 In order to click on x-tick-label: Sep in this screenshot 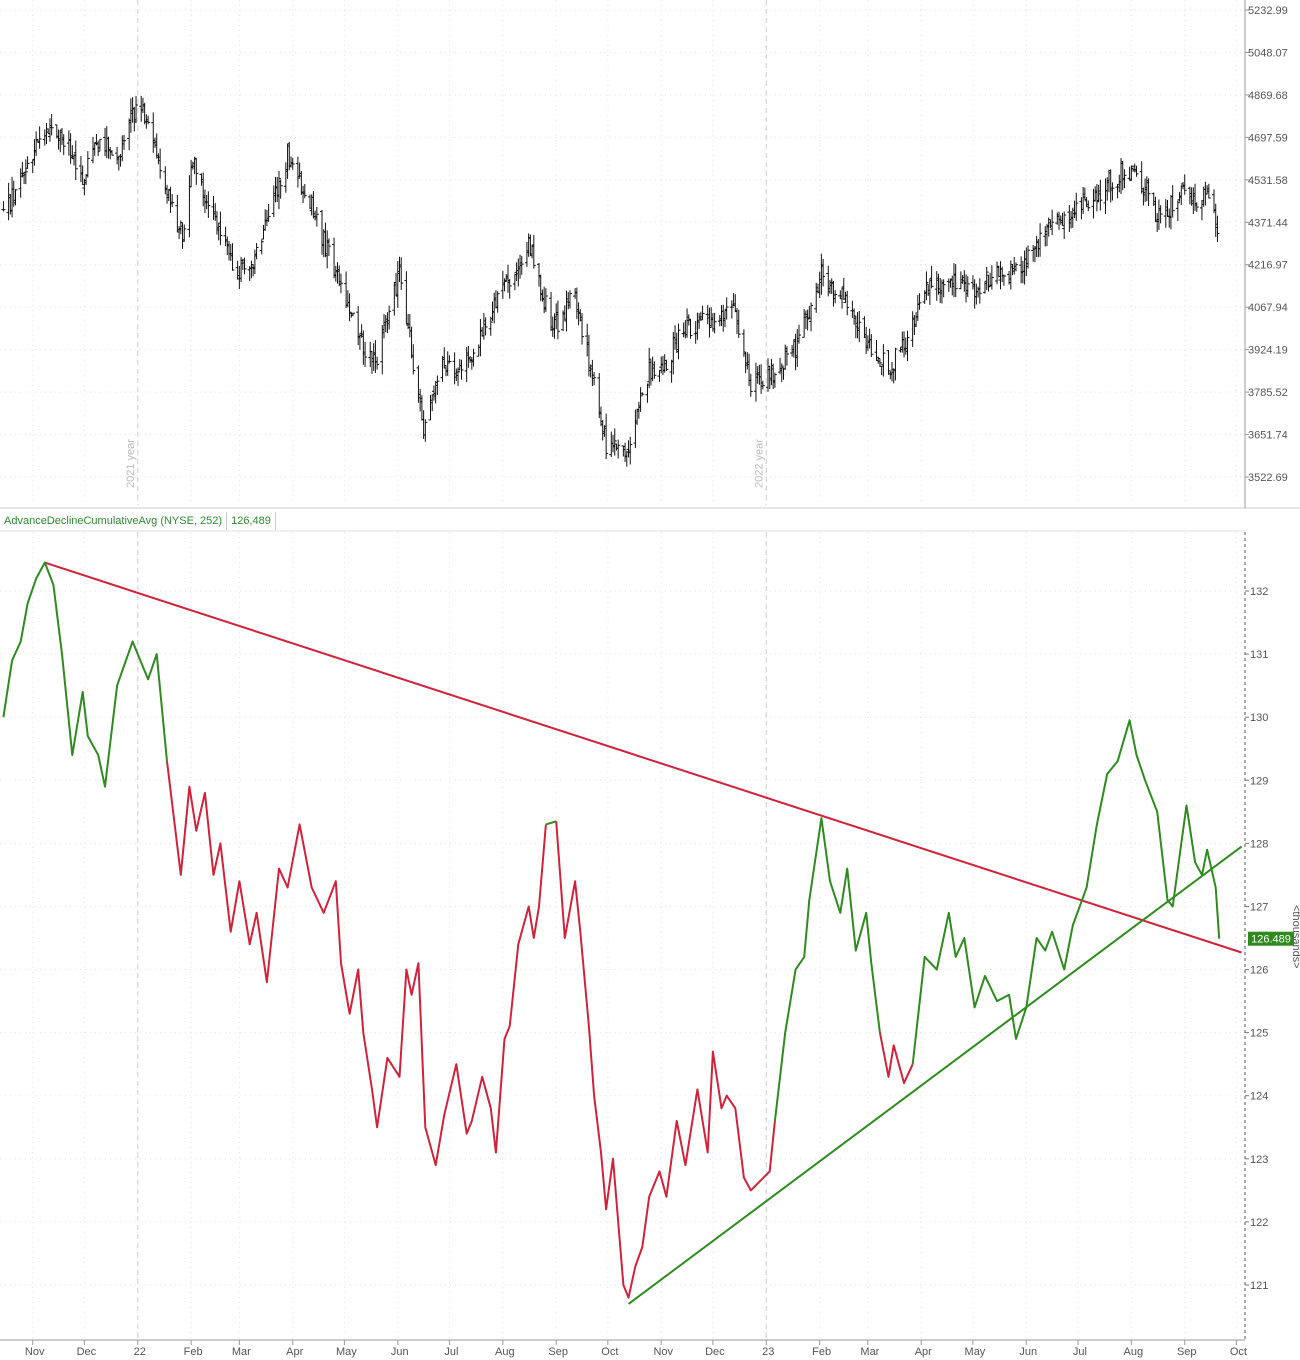, I will do `click(558, 1352)`.